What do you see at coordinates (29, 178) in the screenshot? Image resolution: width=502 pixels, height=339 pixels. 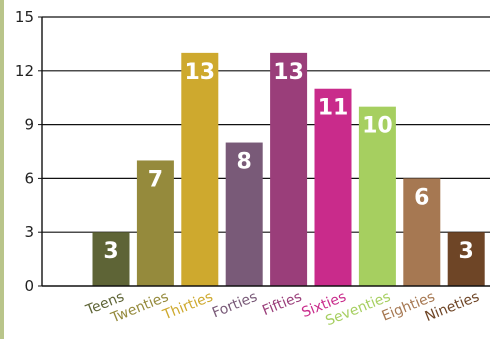 I see `y-tick-label: 6` at bounding box center [29, 178].